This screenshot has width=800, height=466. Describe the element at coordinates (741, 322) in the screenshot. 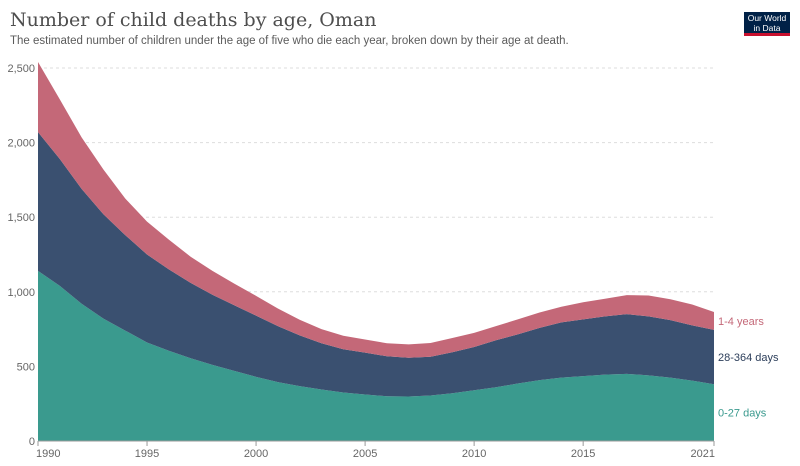

I see `series-label-1-4-years: 1-4 years` at that location.